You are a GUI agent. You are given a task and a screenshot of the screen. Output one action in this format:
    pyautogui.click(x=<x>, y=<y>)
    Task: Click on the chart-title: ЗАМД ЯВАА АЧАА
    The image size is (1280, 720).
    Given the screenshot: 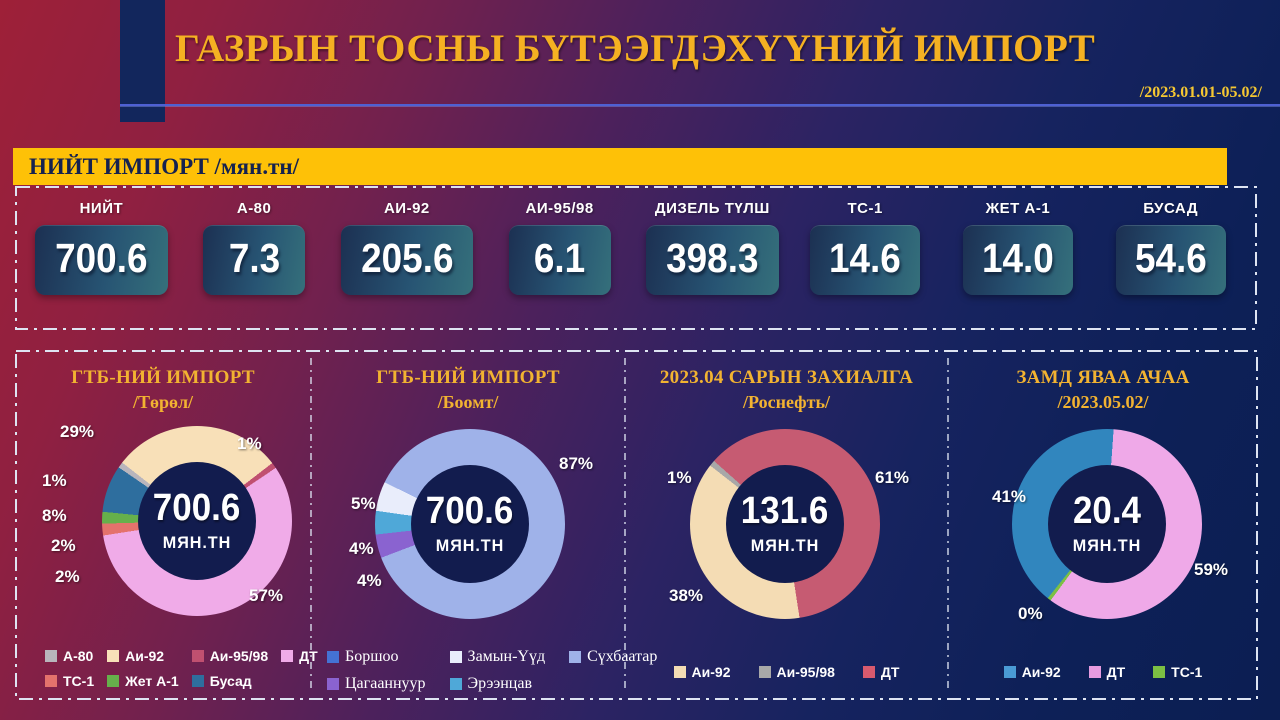 What is the action you would take?
    pyautogui.click(x=1103, y=377)
    